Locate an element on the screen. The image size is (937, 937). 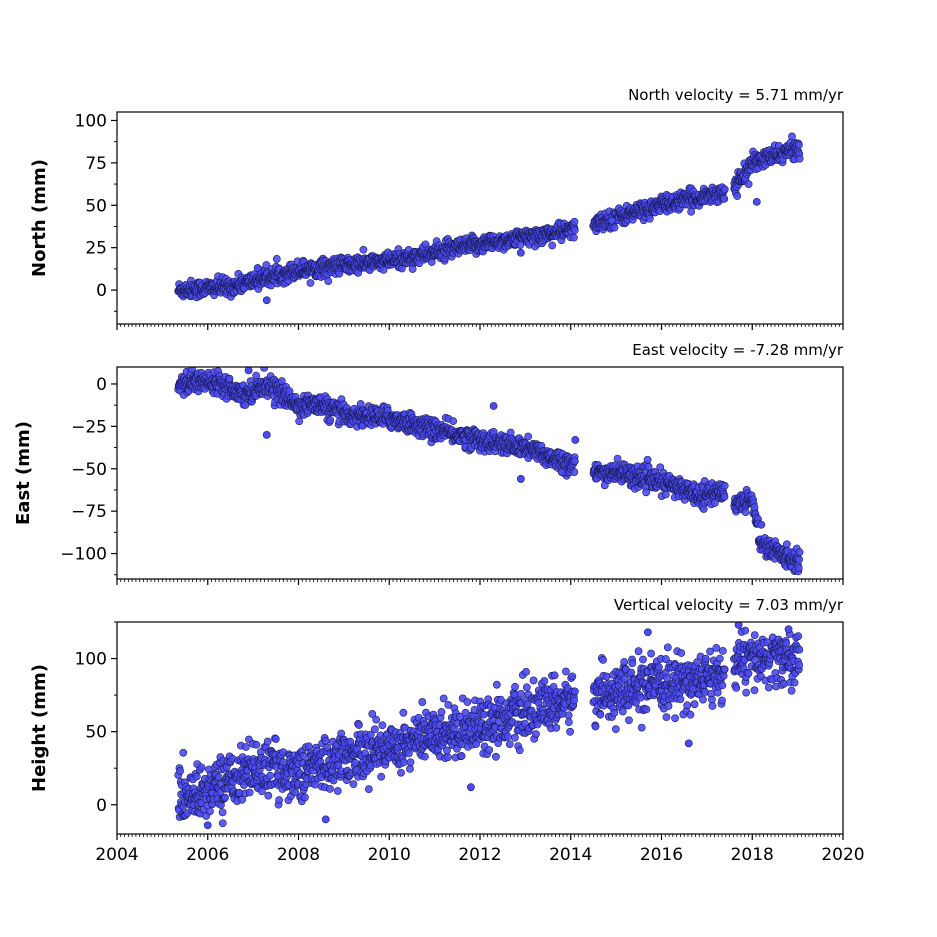
points-east is located at coordinates (489, 471).